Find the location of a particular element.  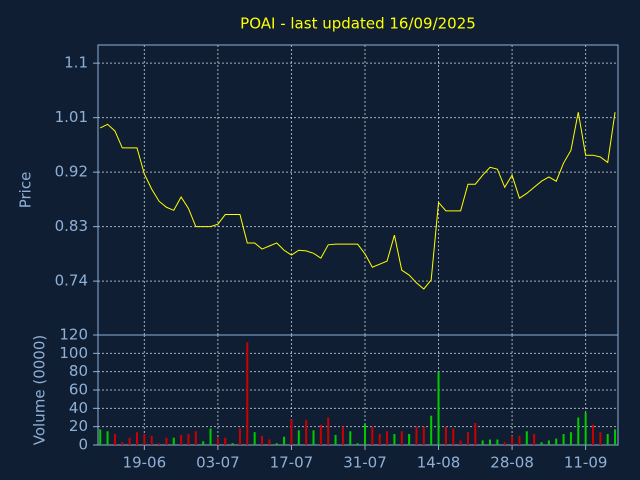

y-tick-label: 0.92 is located at coordinates (71, 172).